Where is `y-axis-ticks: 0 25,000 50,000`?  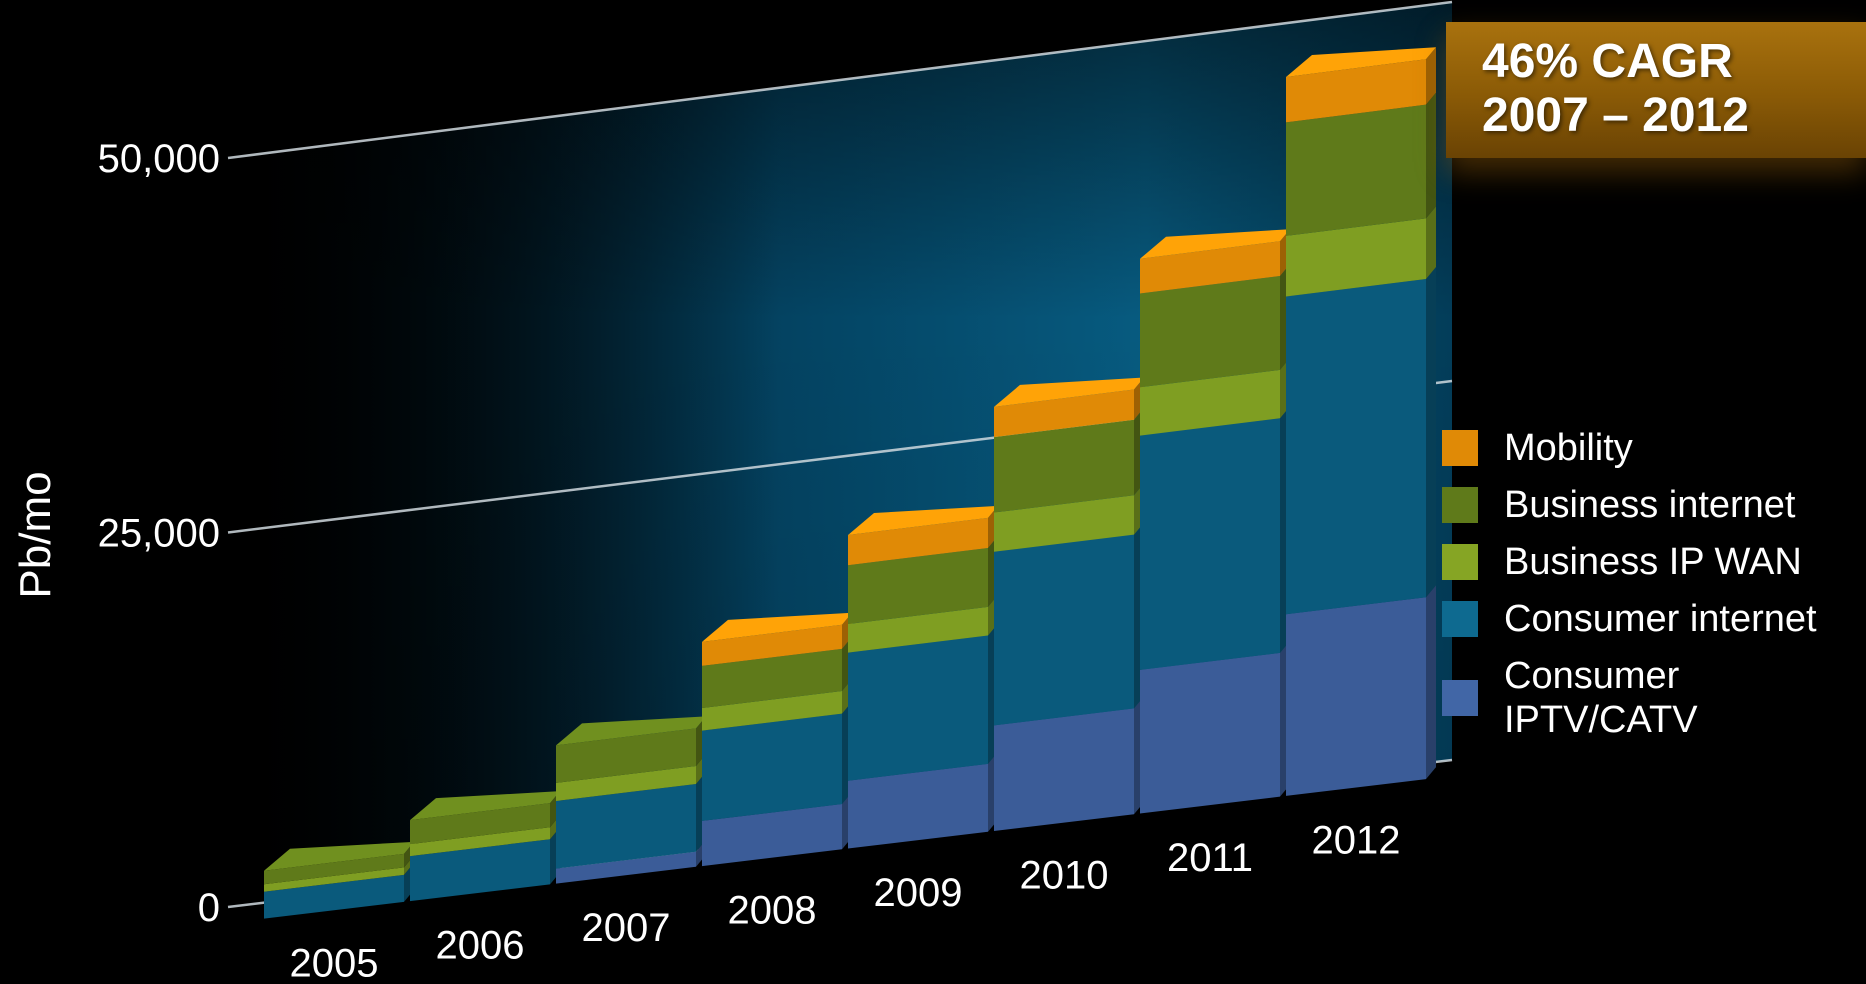 y-axis-ticks: 0 25,000 50,000 is located at coordinates (159, 533).